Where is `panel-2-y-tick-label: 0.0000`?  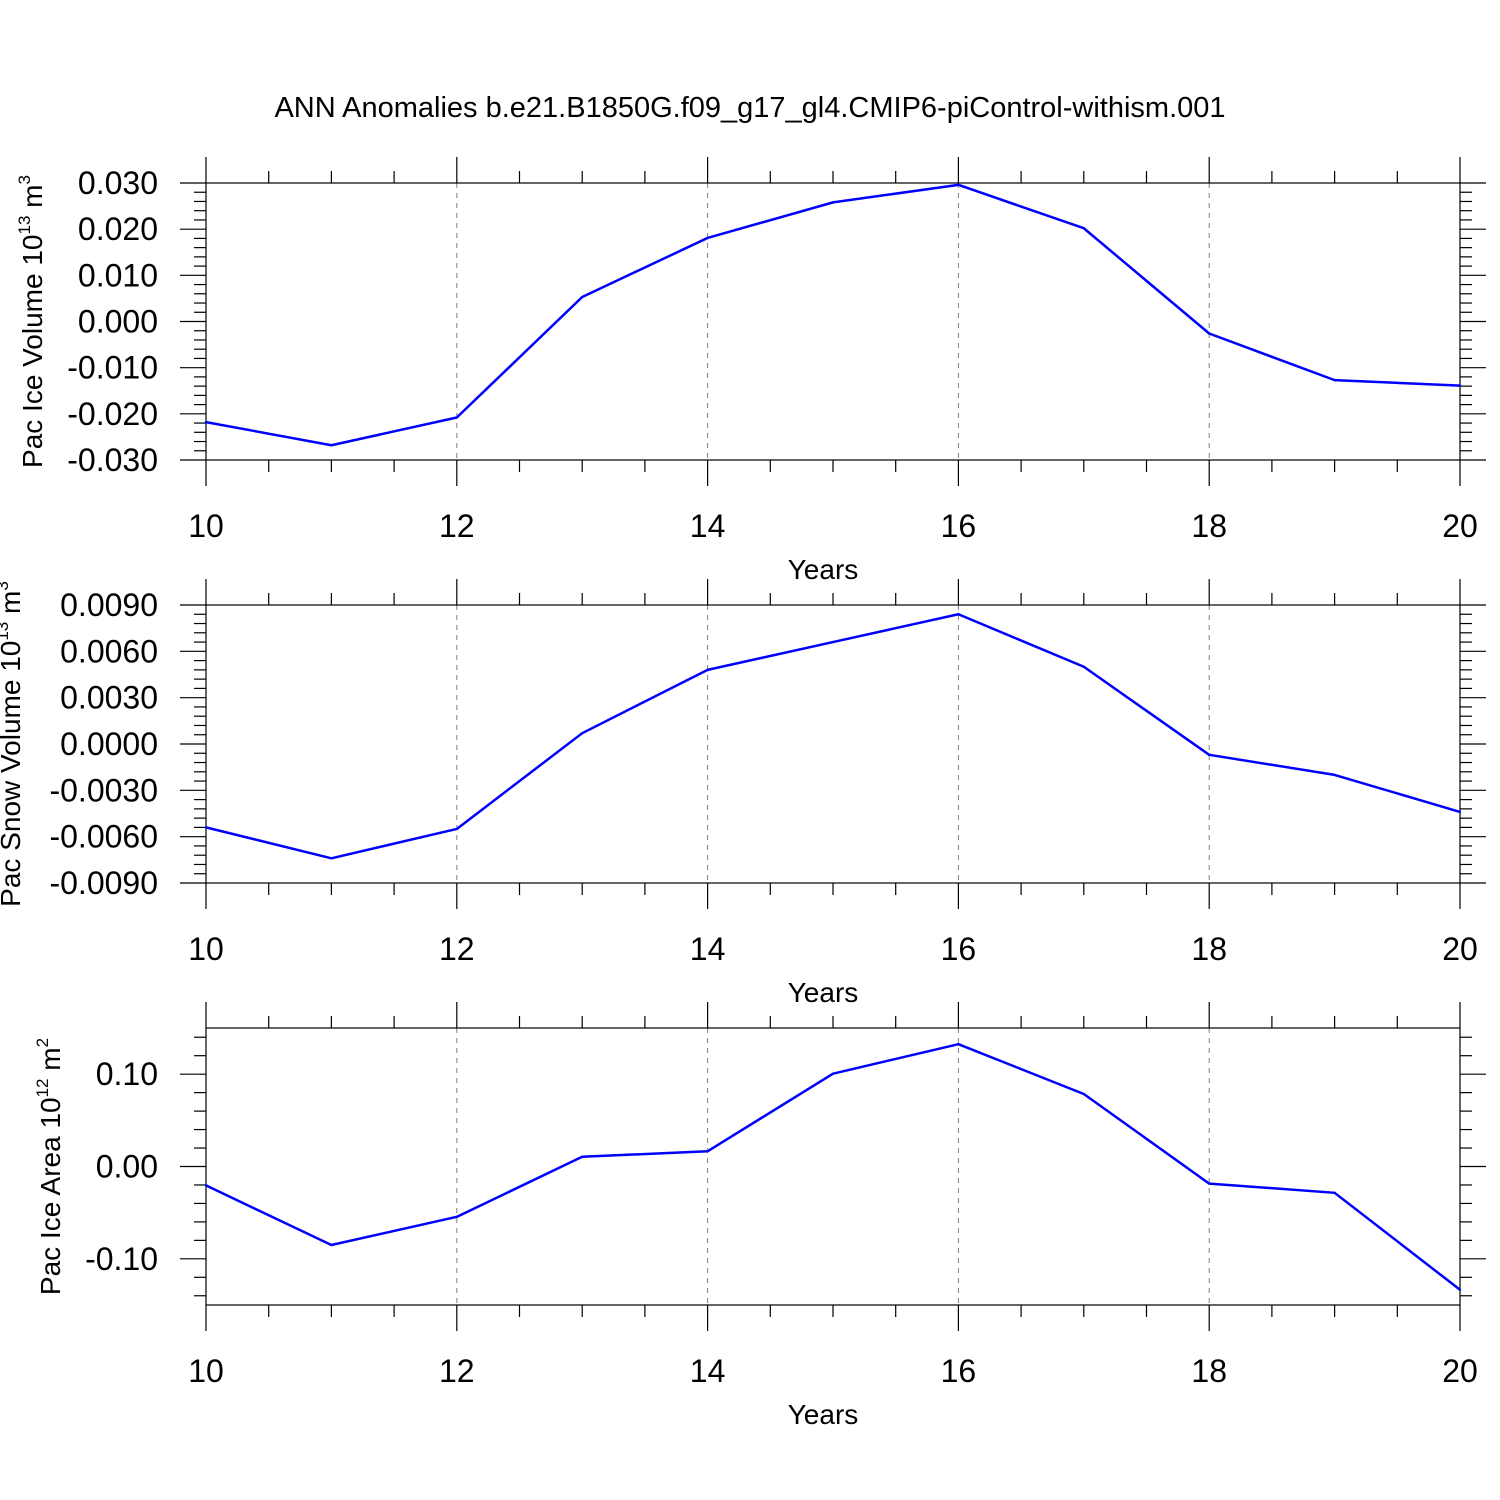
panel-2-y-tick-label: 0.0000 is located at coordinates (109, 744).